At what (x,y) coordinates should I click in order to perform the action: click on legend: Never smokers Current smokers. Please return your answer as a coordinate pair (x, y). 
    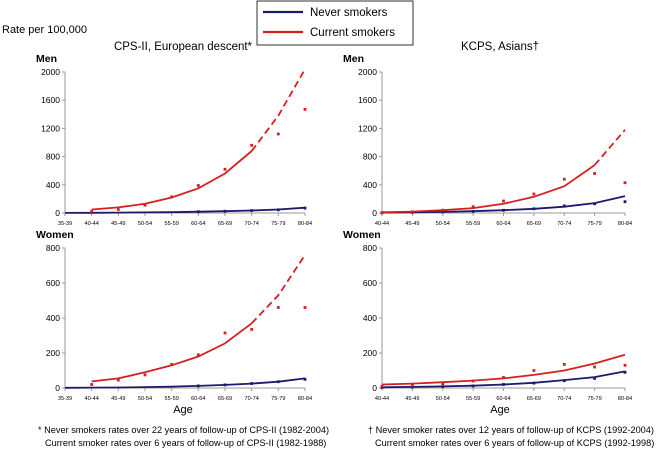
    Looking at the image, I should click on (335, 23).